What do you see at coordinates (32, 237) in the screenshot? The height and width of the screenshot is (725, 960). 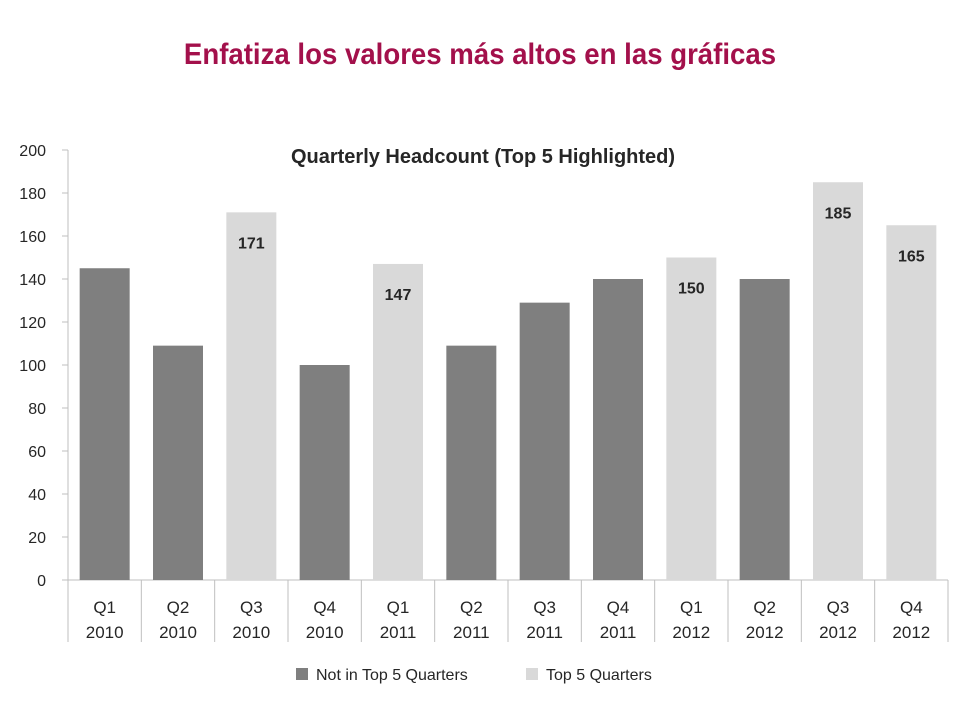 I see `y-tick-label: 160` at bounding box center [32, 237].